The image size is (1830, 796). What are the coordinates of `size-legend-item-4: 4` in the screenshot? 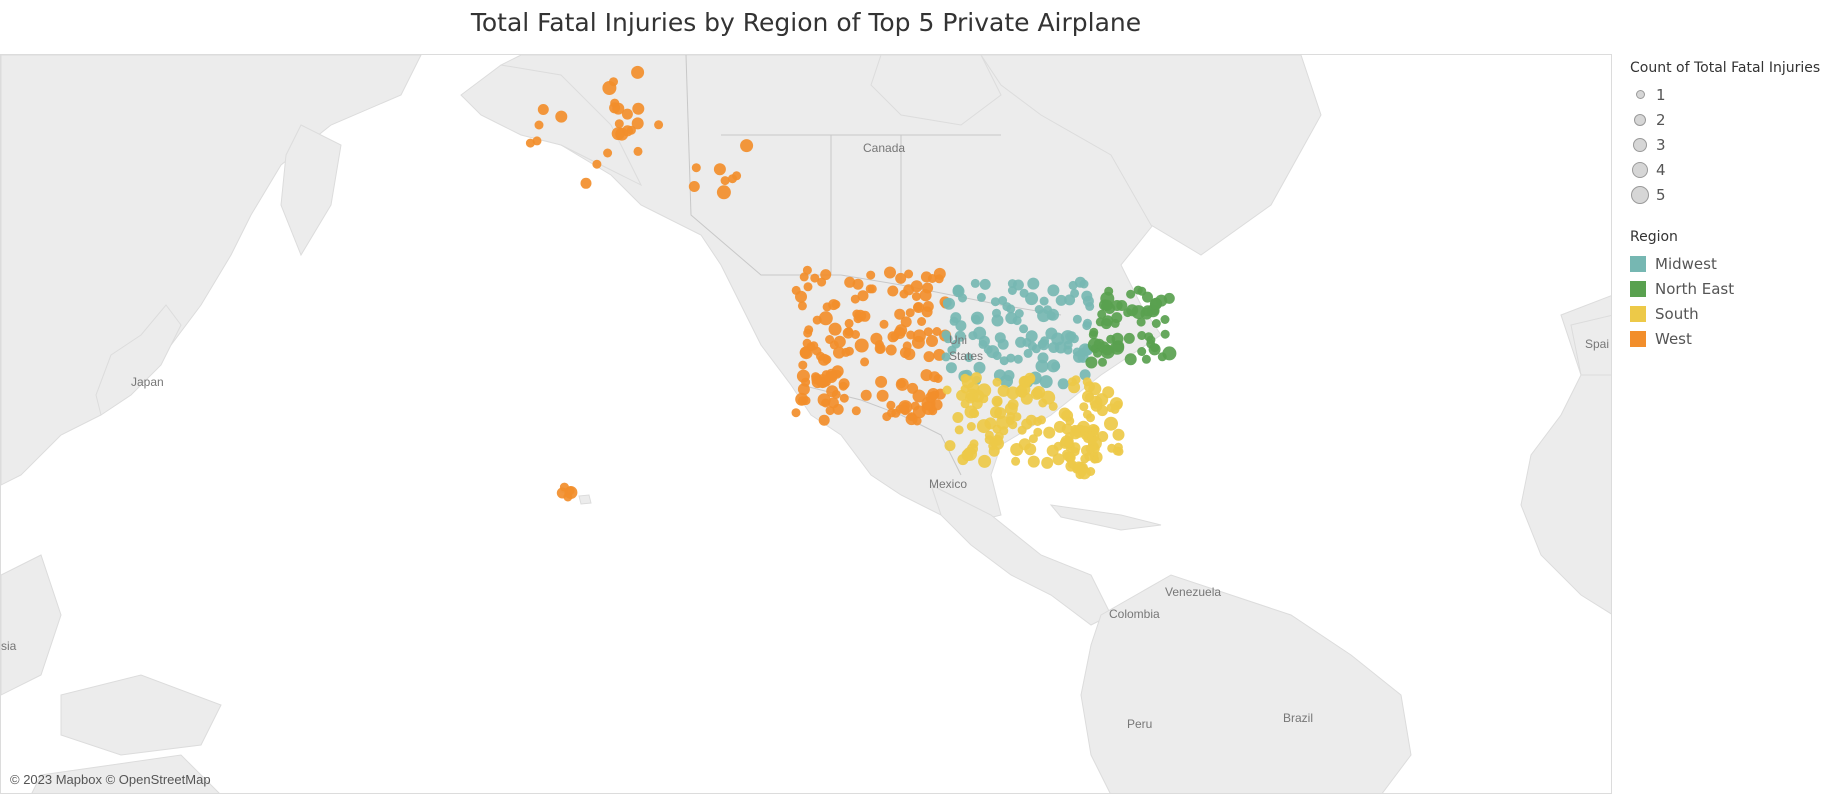 It's located at (1730, 169).